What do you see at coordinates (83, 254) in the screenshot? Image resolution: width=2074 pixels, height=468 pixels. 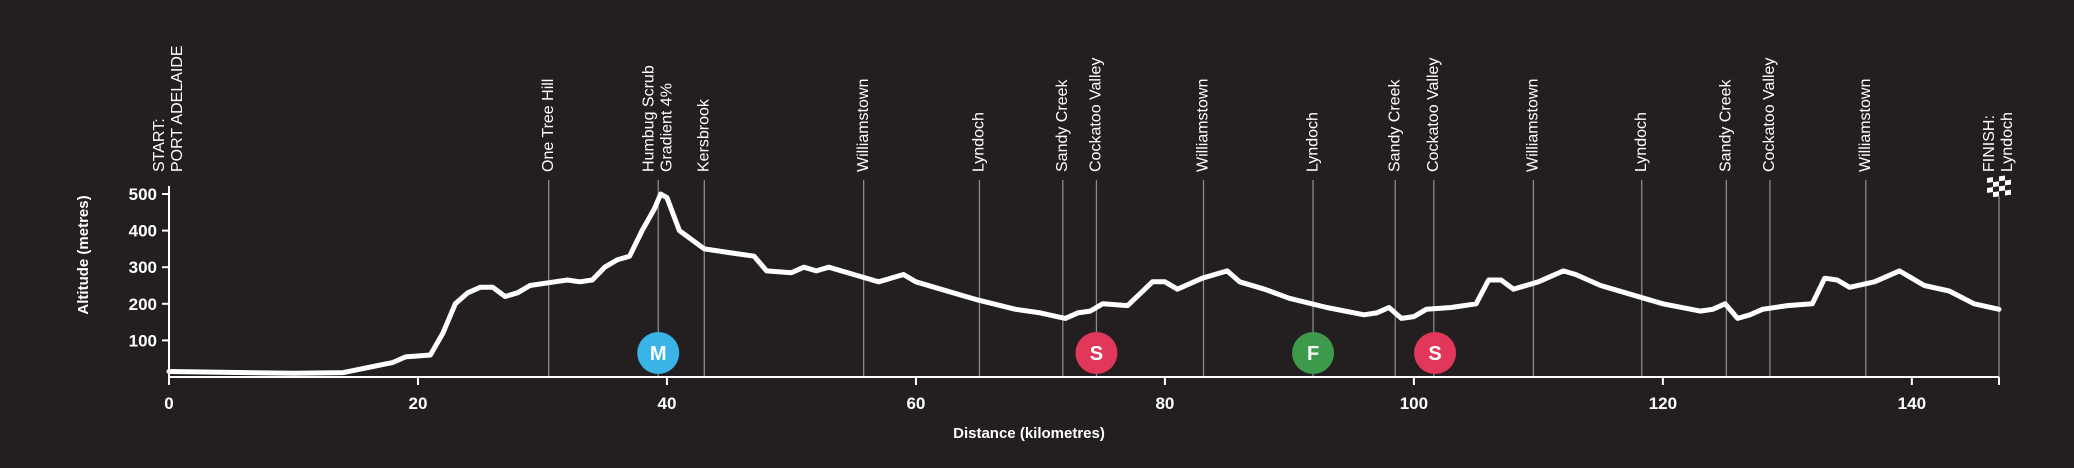 I see `y-axis-title: Altitude (metres)` at bounding box center [83, 254].